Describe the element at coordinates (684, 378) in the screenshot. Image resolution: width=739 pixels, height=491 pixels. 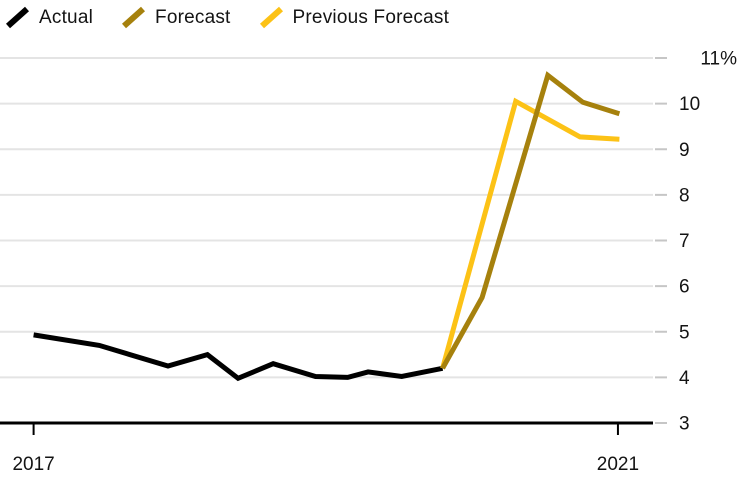
I see `y-axis-label: 4` at that location.